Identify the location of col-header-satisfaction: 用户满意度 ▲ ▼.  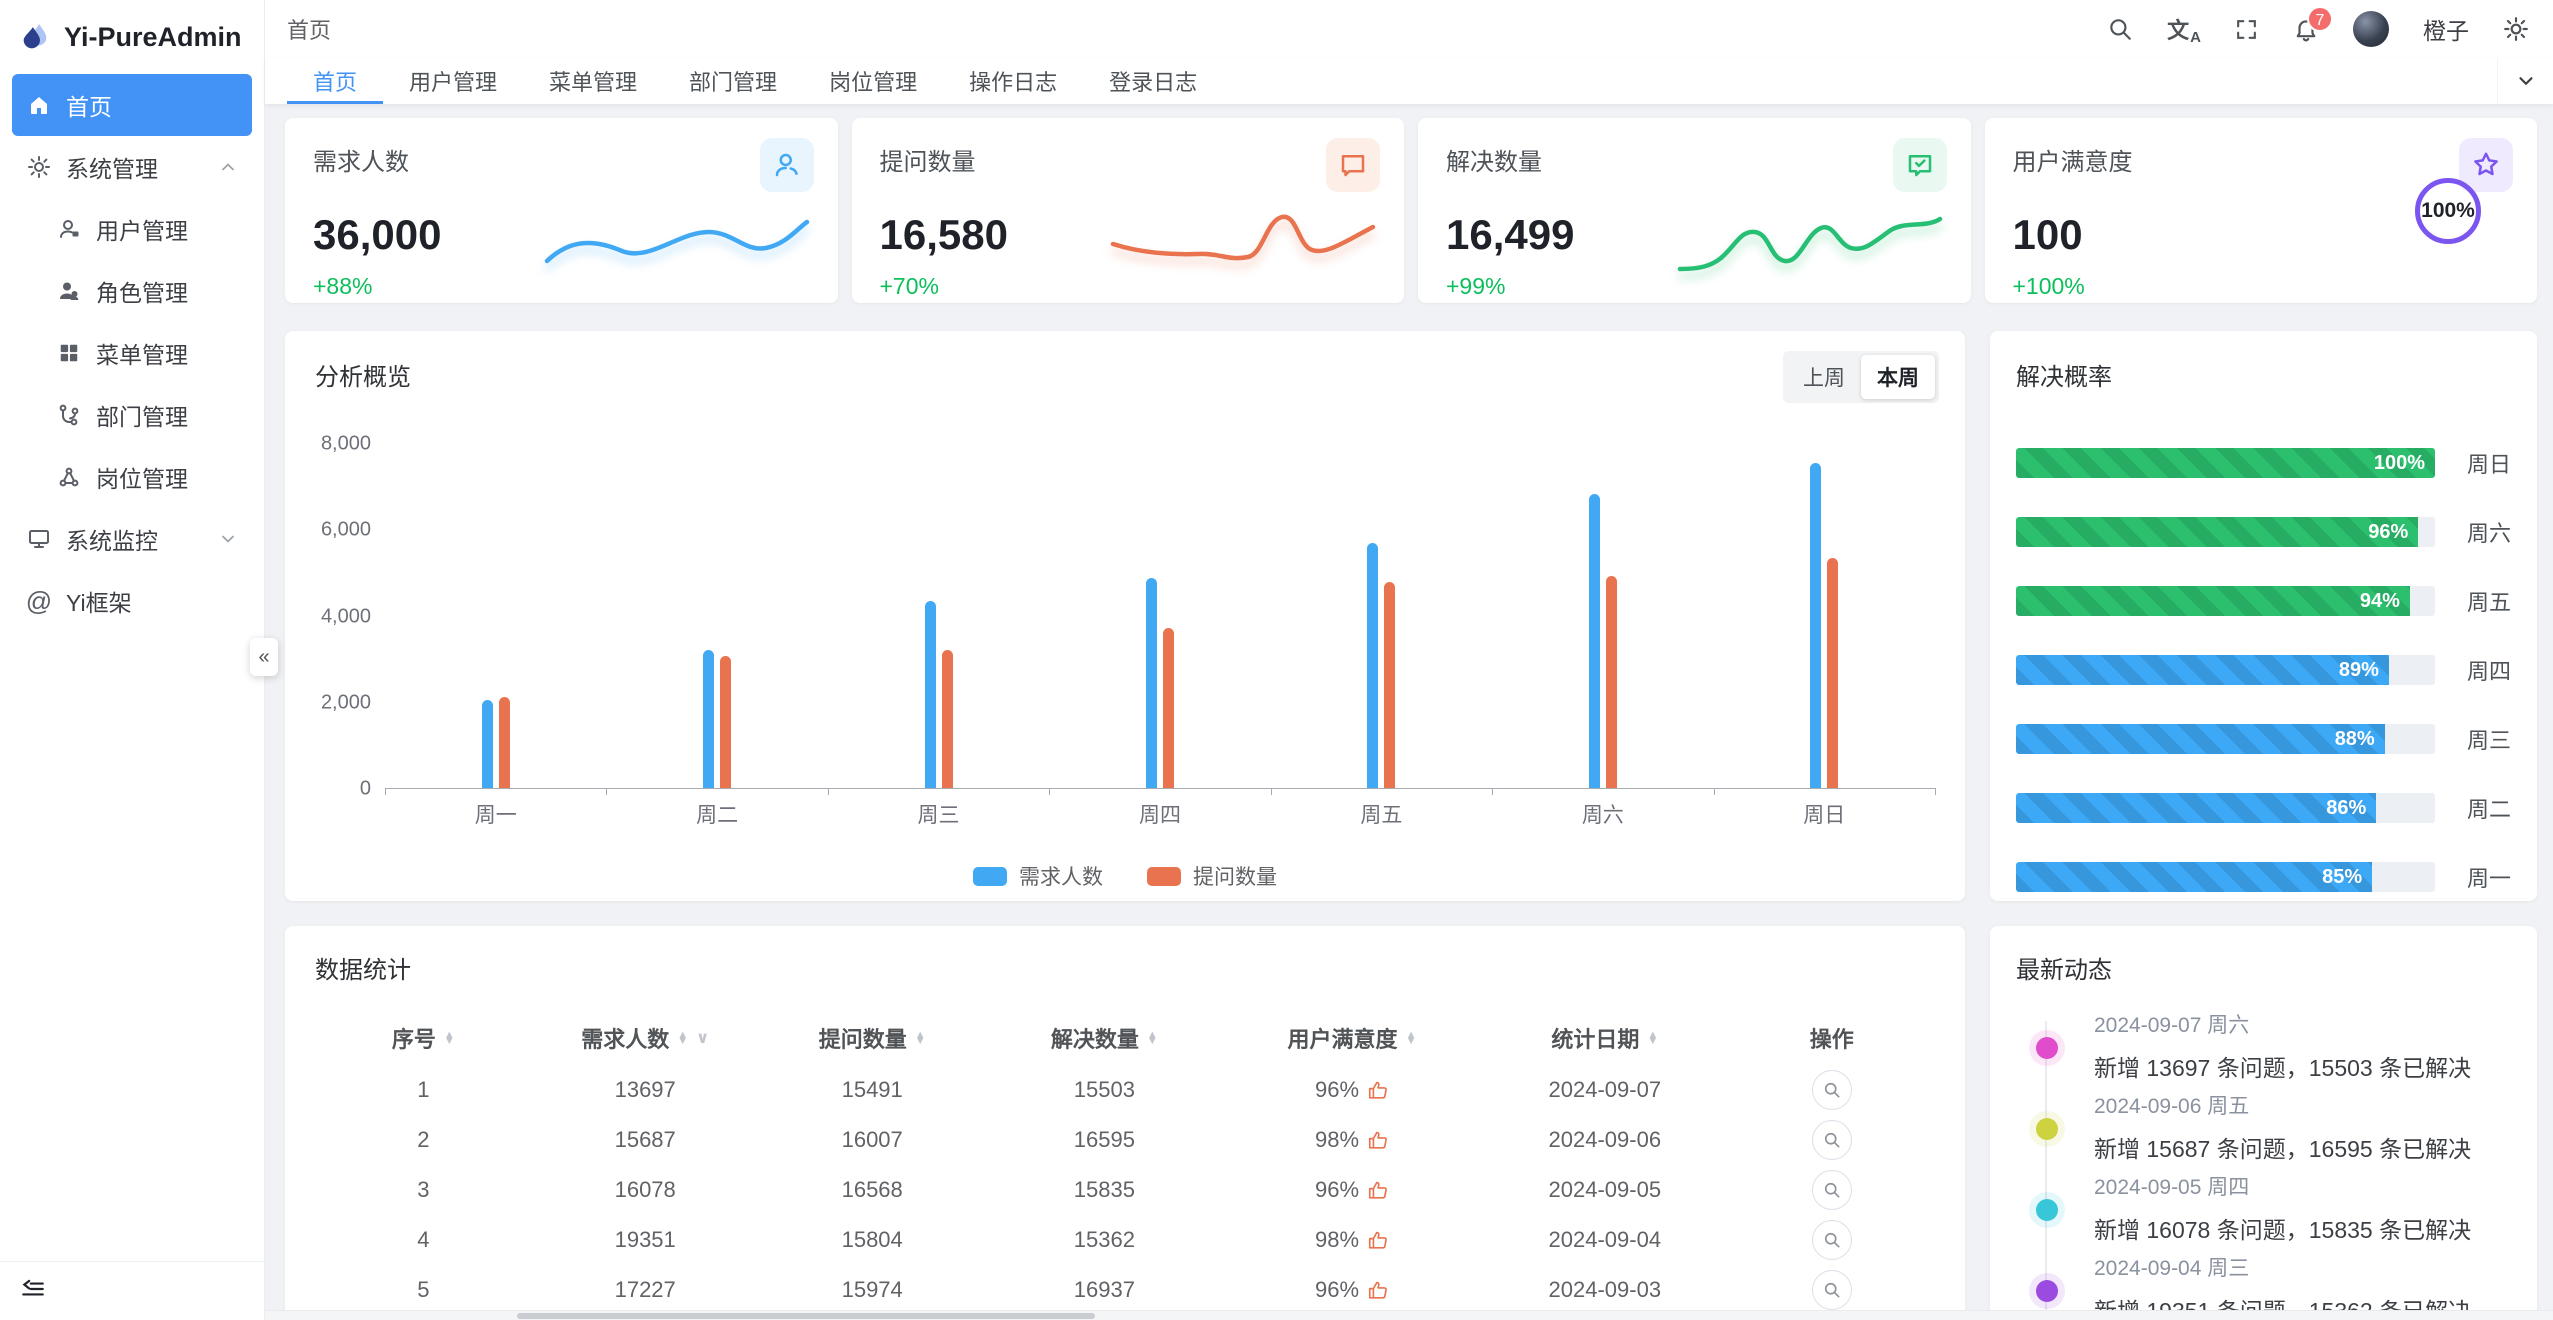
(1352, 1039).